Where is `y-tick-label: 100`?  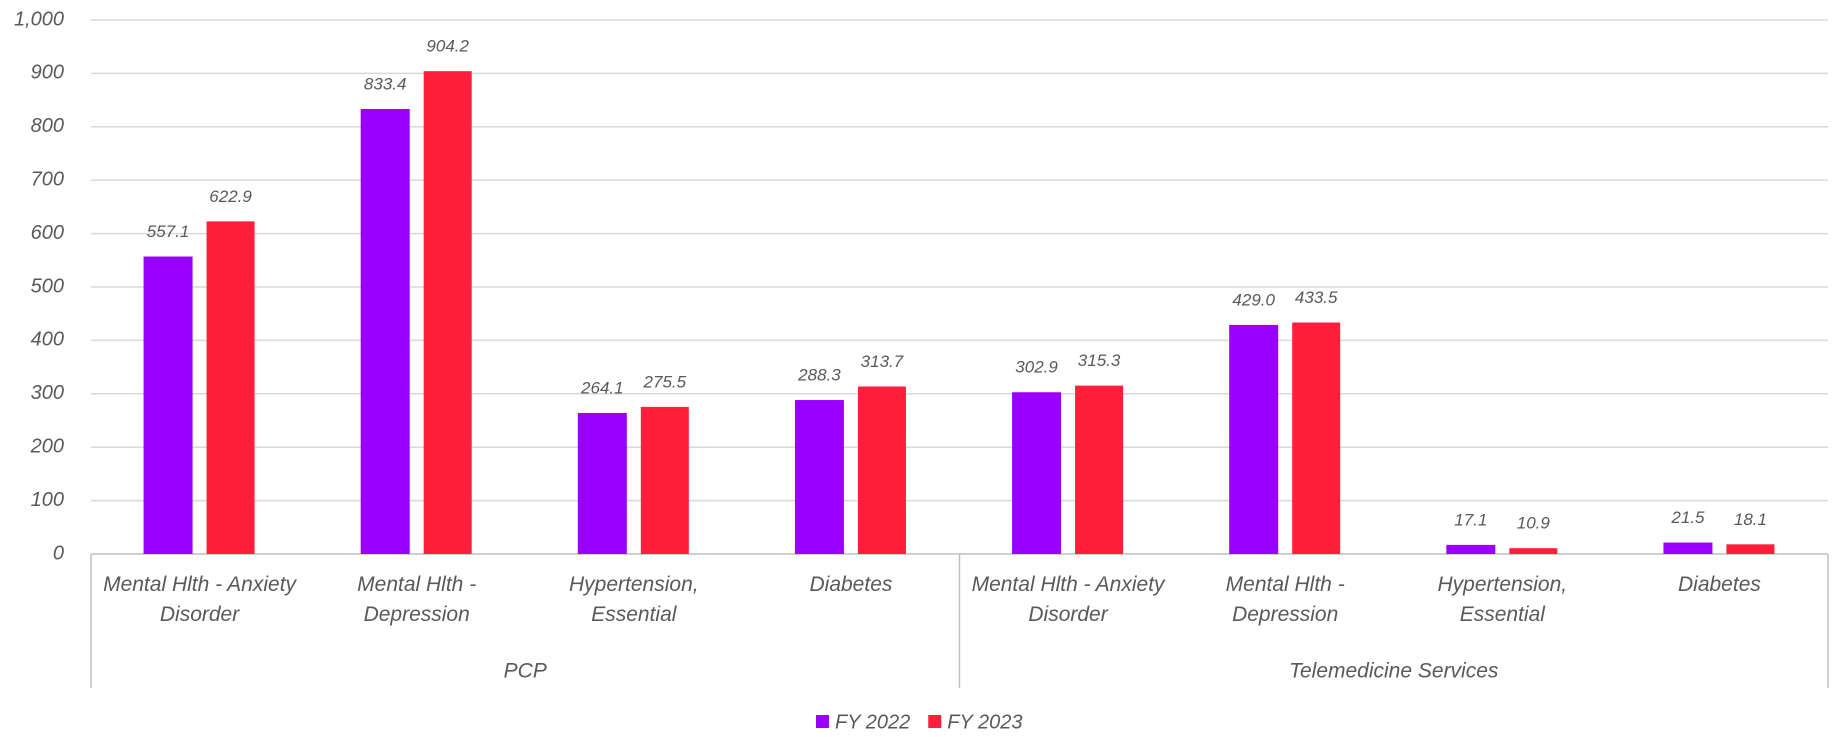
y-tick-label: 100 is located at coordinates (47, 500).